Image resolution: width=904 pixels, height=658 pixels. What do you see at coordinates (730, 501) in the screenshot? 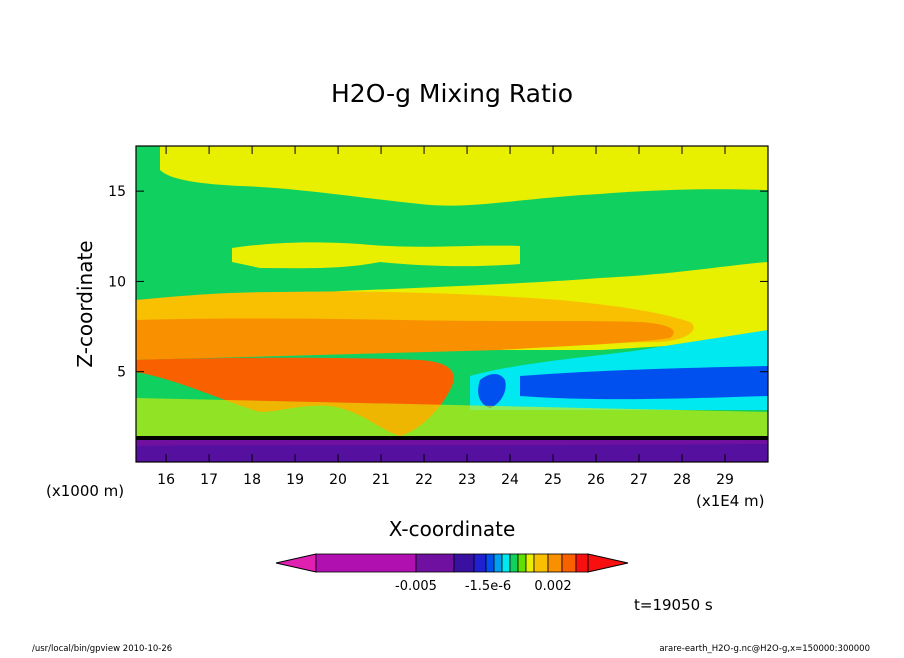
I see `x-unit-label: (x1E4 m)` at bounding box center [730, 501].